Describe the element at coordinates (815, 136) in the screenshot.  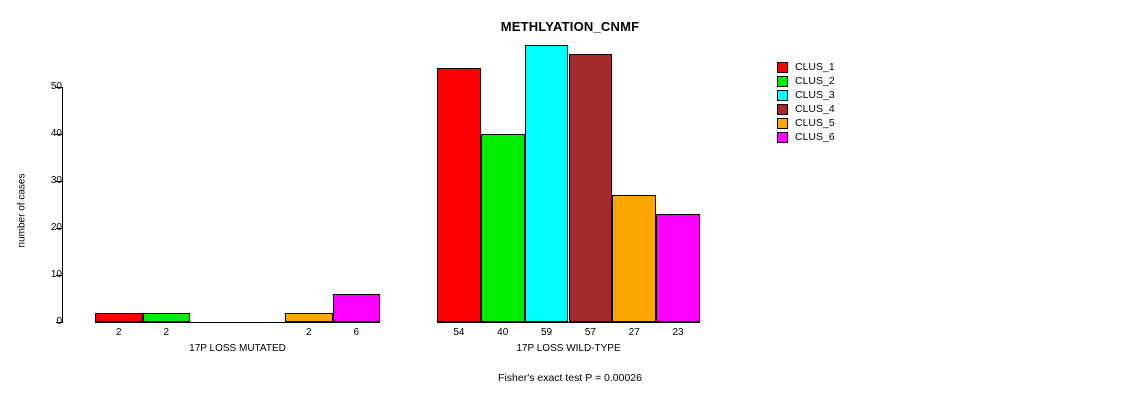
I see `legend-item-label: CLUS_6` at that location.